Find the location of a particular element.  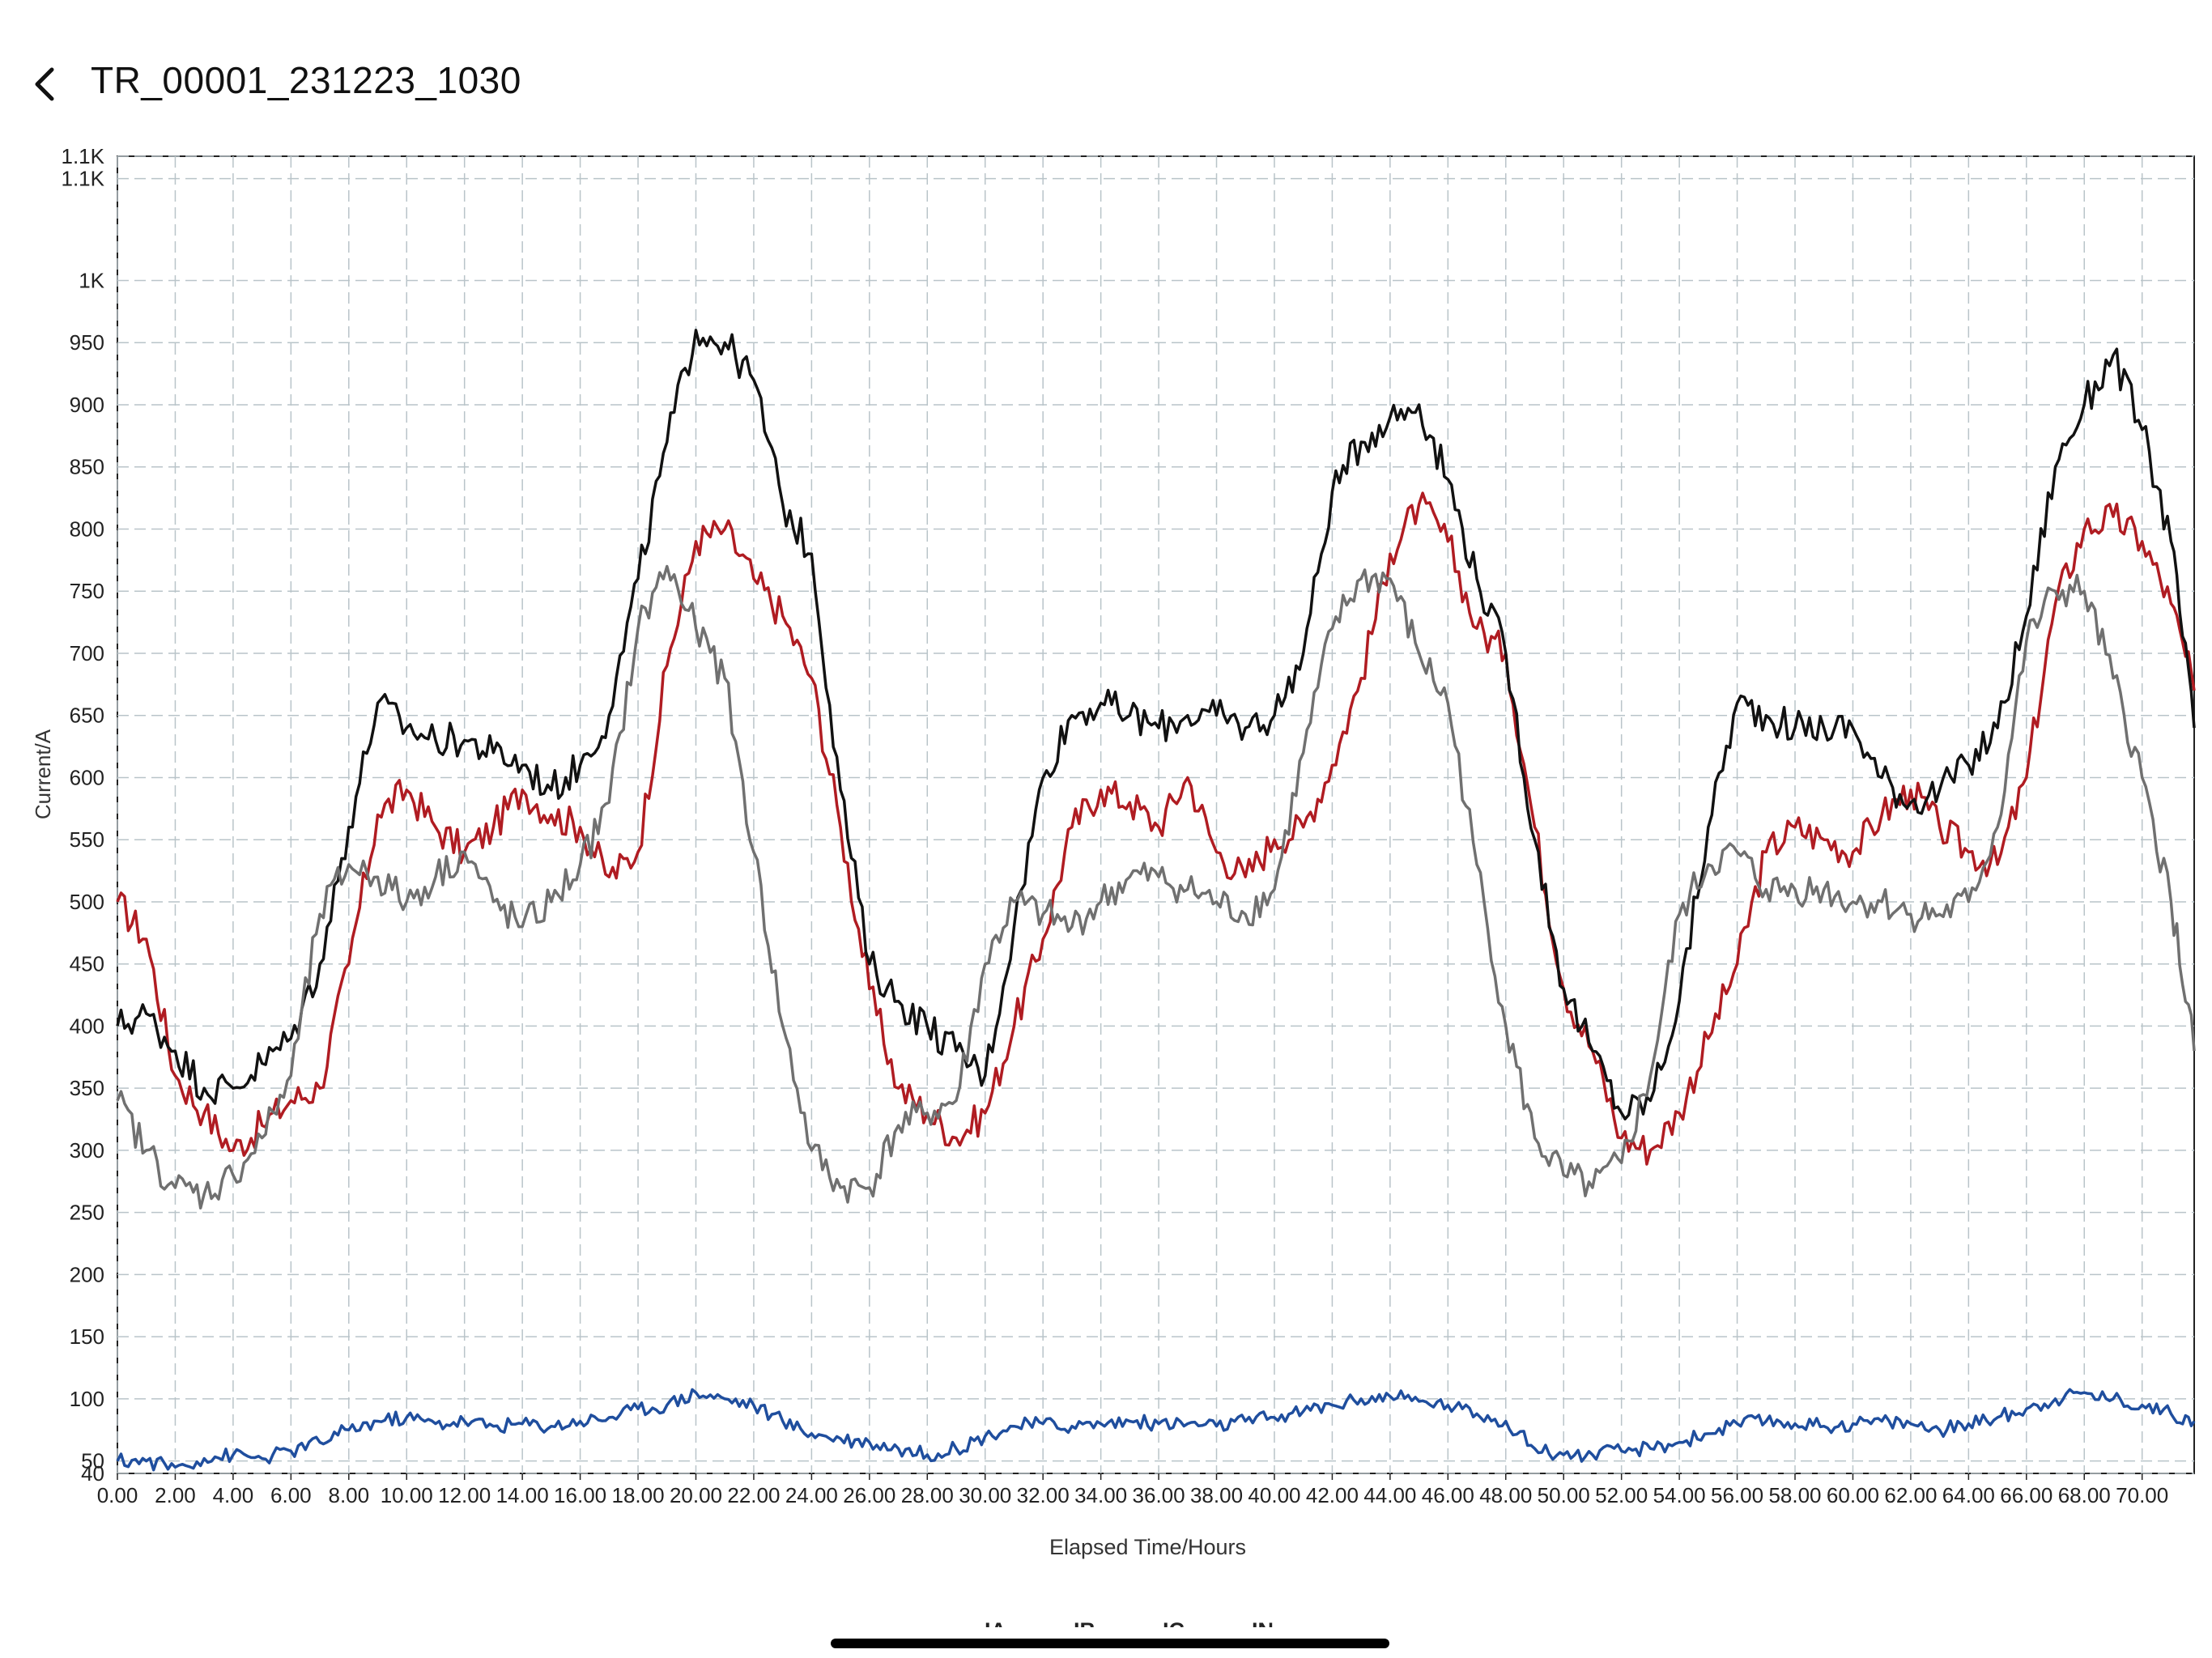

y-tick-label: 50 is located at coordinates (93, 1461).